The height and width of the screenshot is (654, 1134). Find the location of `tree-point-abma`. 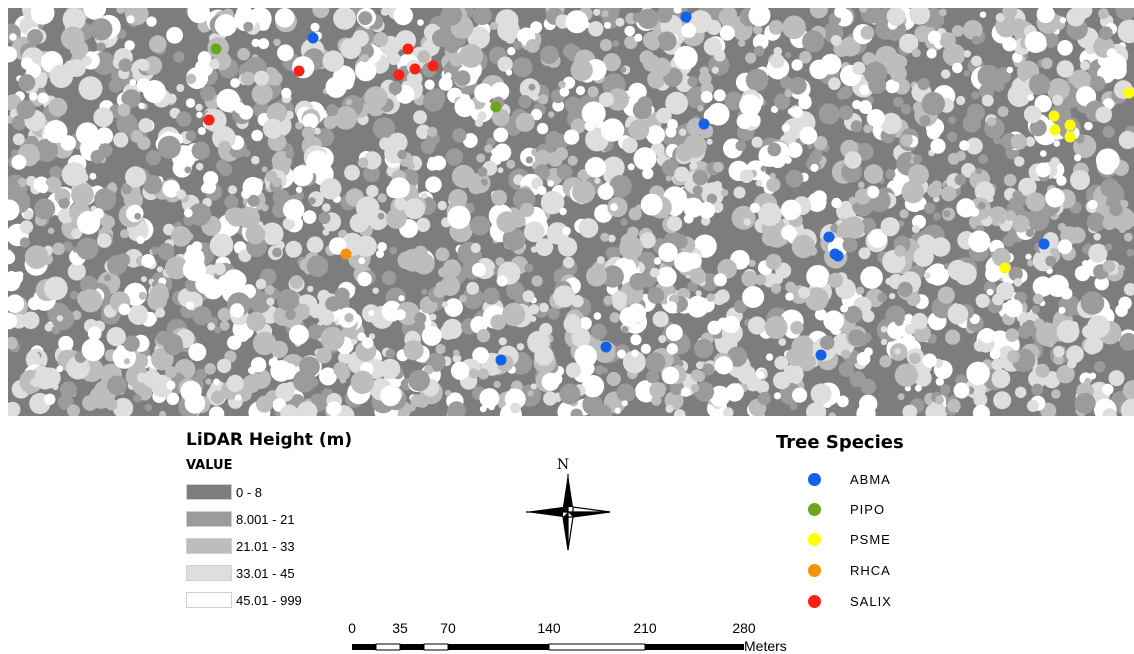

tree-point-abma is located at coordinates (313, 38).